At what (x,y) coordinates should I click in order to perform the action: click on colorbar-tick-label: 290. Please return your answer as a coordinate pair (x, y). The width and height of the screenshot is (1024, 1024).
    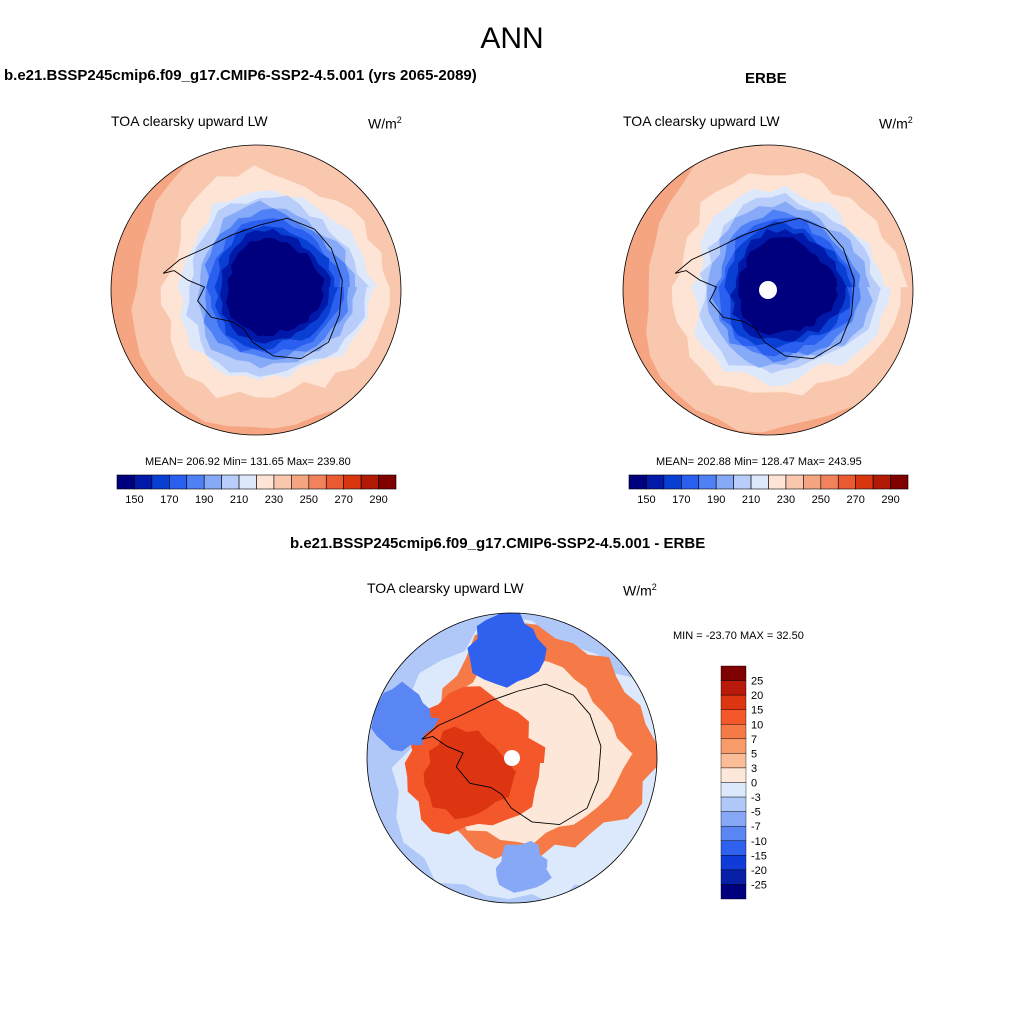
    Looking at the image, I should click on (378, 500).